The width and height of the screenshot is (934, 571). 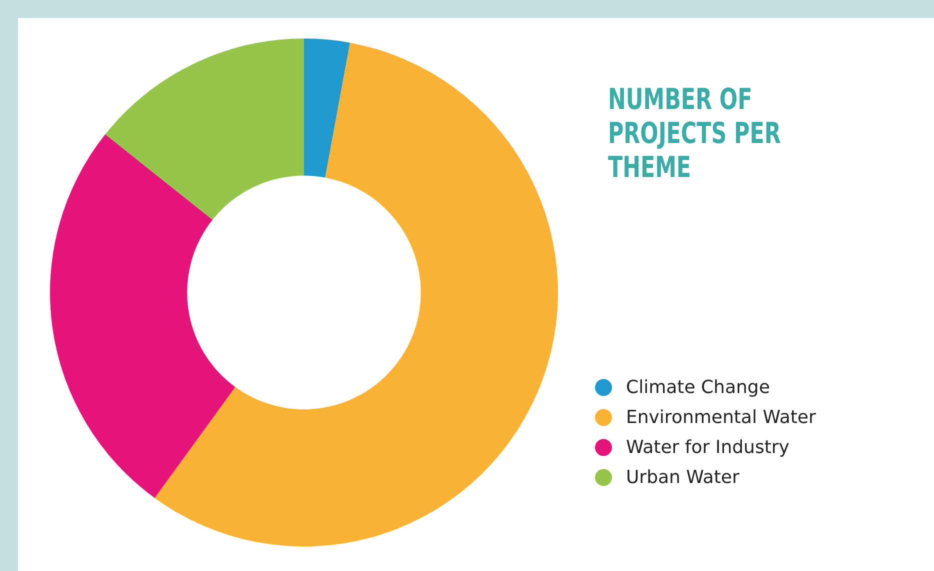 What do you see at coordinates (721, 417) in the screenshot?
I see `legend-label: Environmental Water` at bounding box center [721, 417].